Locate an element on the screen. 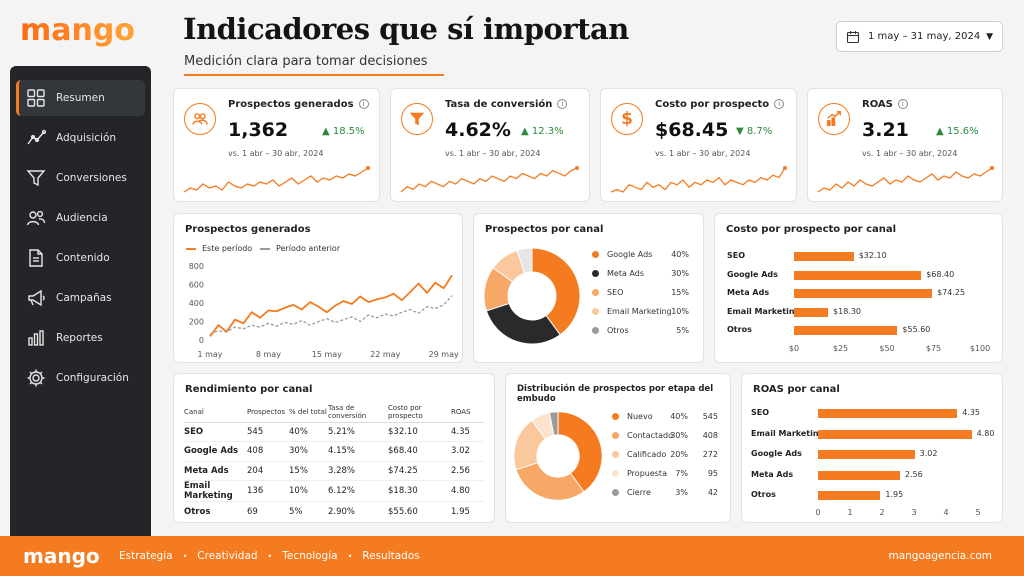 The height and width of the screenshot is (576, 1024). bar-value-label: $18.30 is located at coordinates (847, 311).